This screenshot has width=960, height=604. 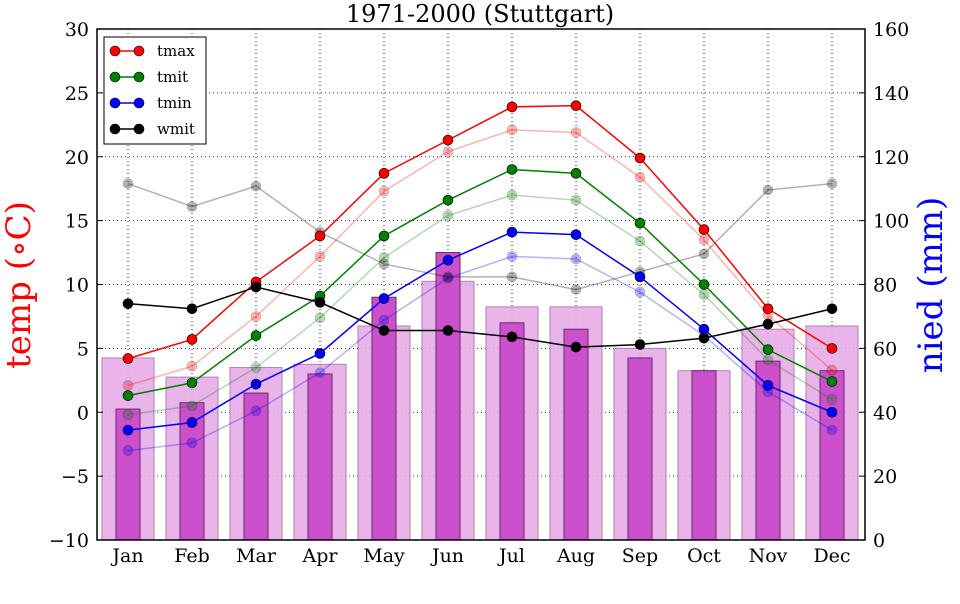 I want to click on y-left-tick-label: 5, so click(x=83, y=349).